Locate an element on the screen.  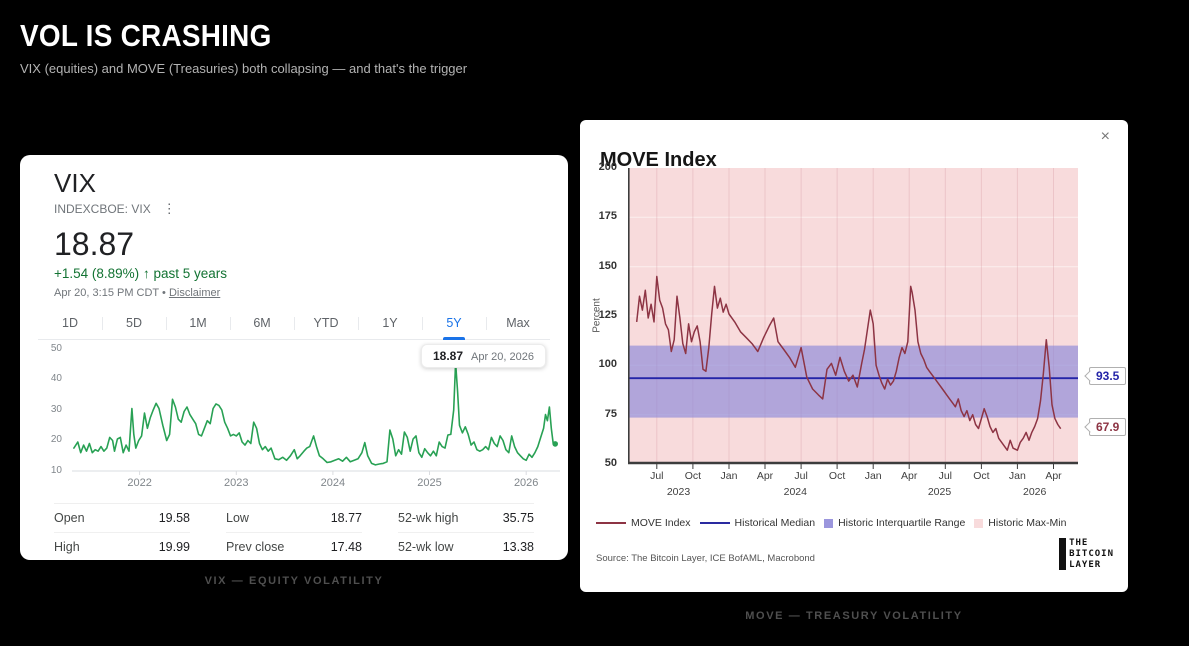
legend-label: Historic Interquartile Range is located at coordinates (902, 523).